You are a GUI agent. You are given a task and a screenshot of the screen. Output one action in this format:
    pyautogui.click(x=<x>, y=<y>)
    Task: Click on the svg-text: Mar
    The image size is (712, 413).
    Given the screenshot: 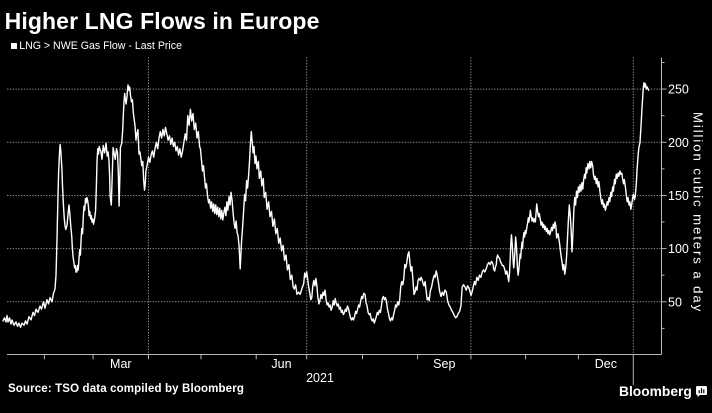 What is the action you would take?
    pyautogui.click(x=121, y=364)
    